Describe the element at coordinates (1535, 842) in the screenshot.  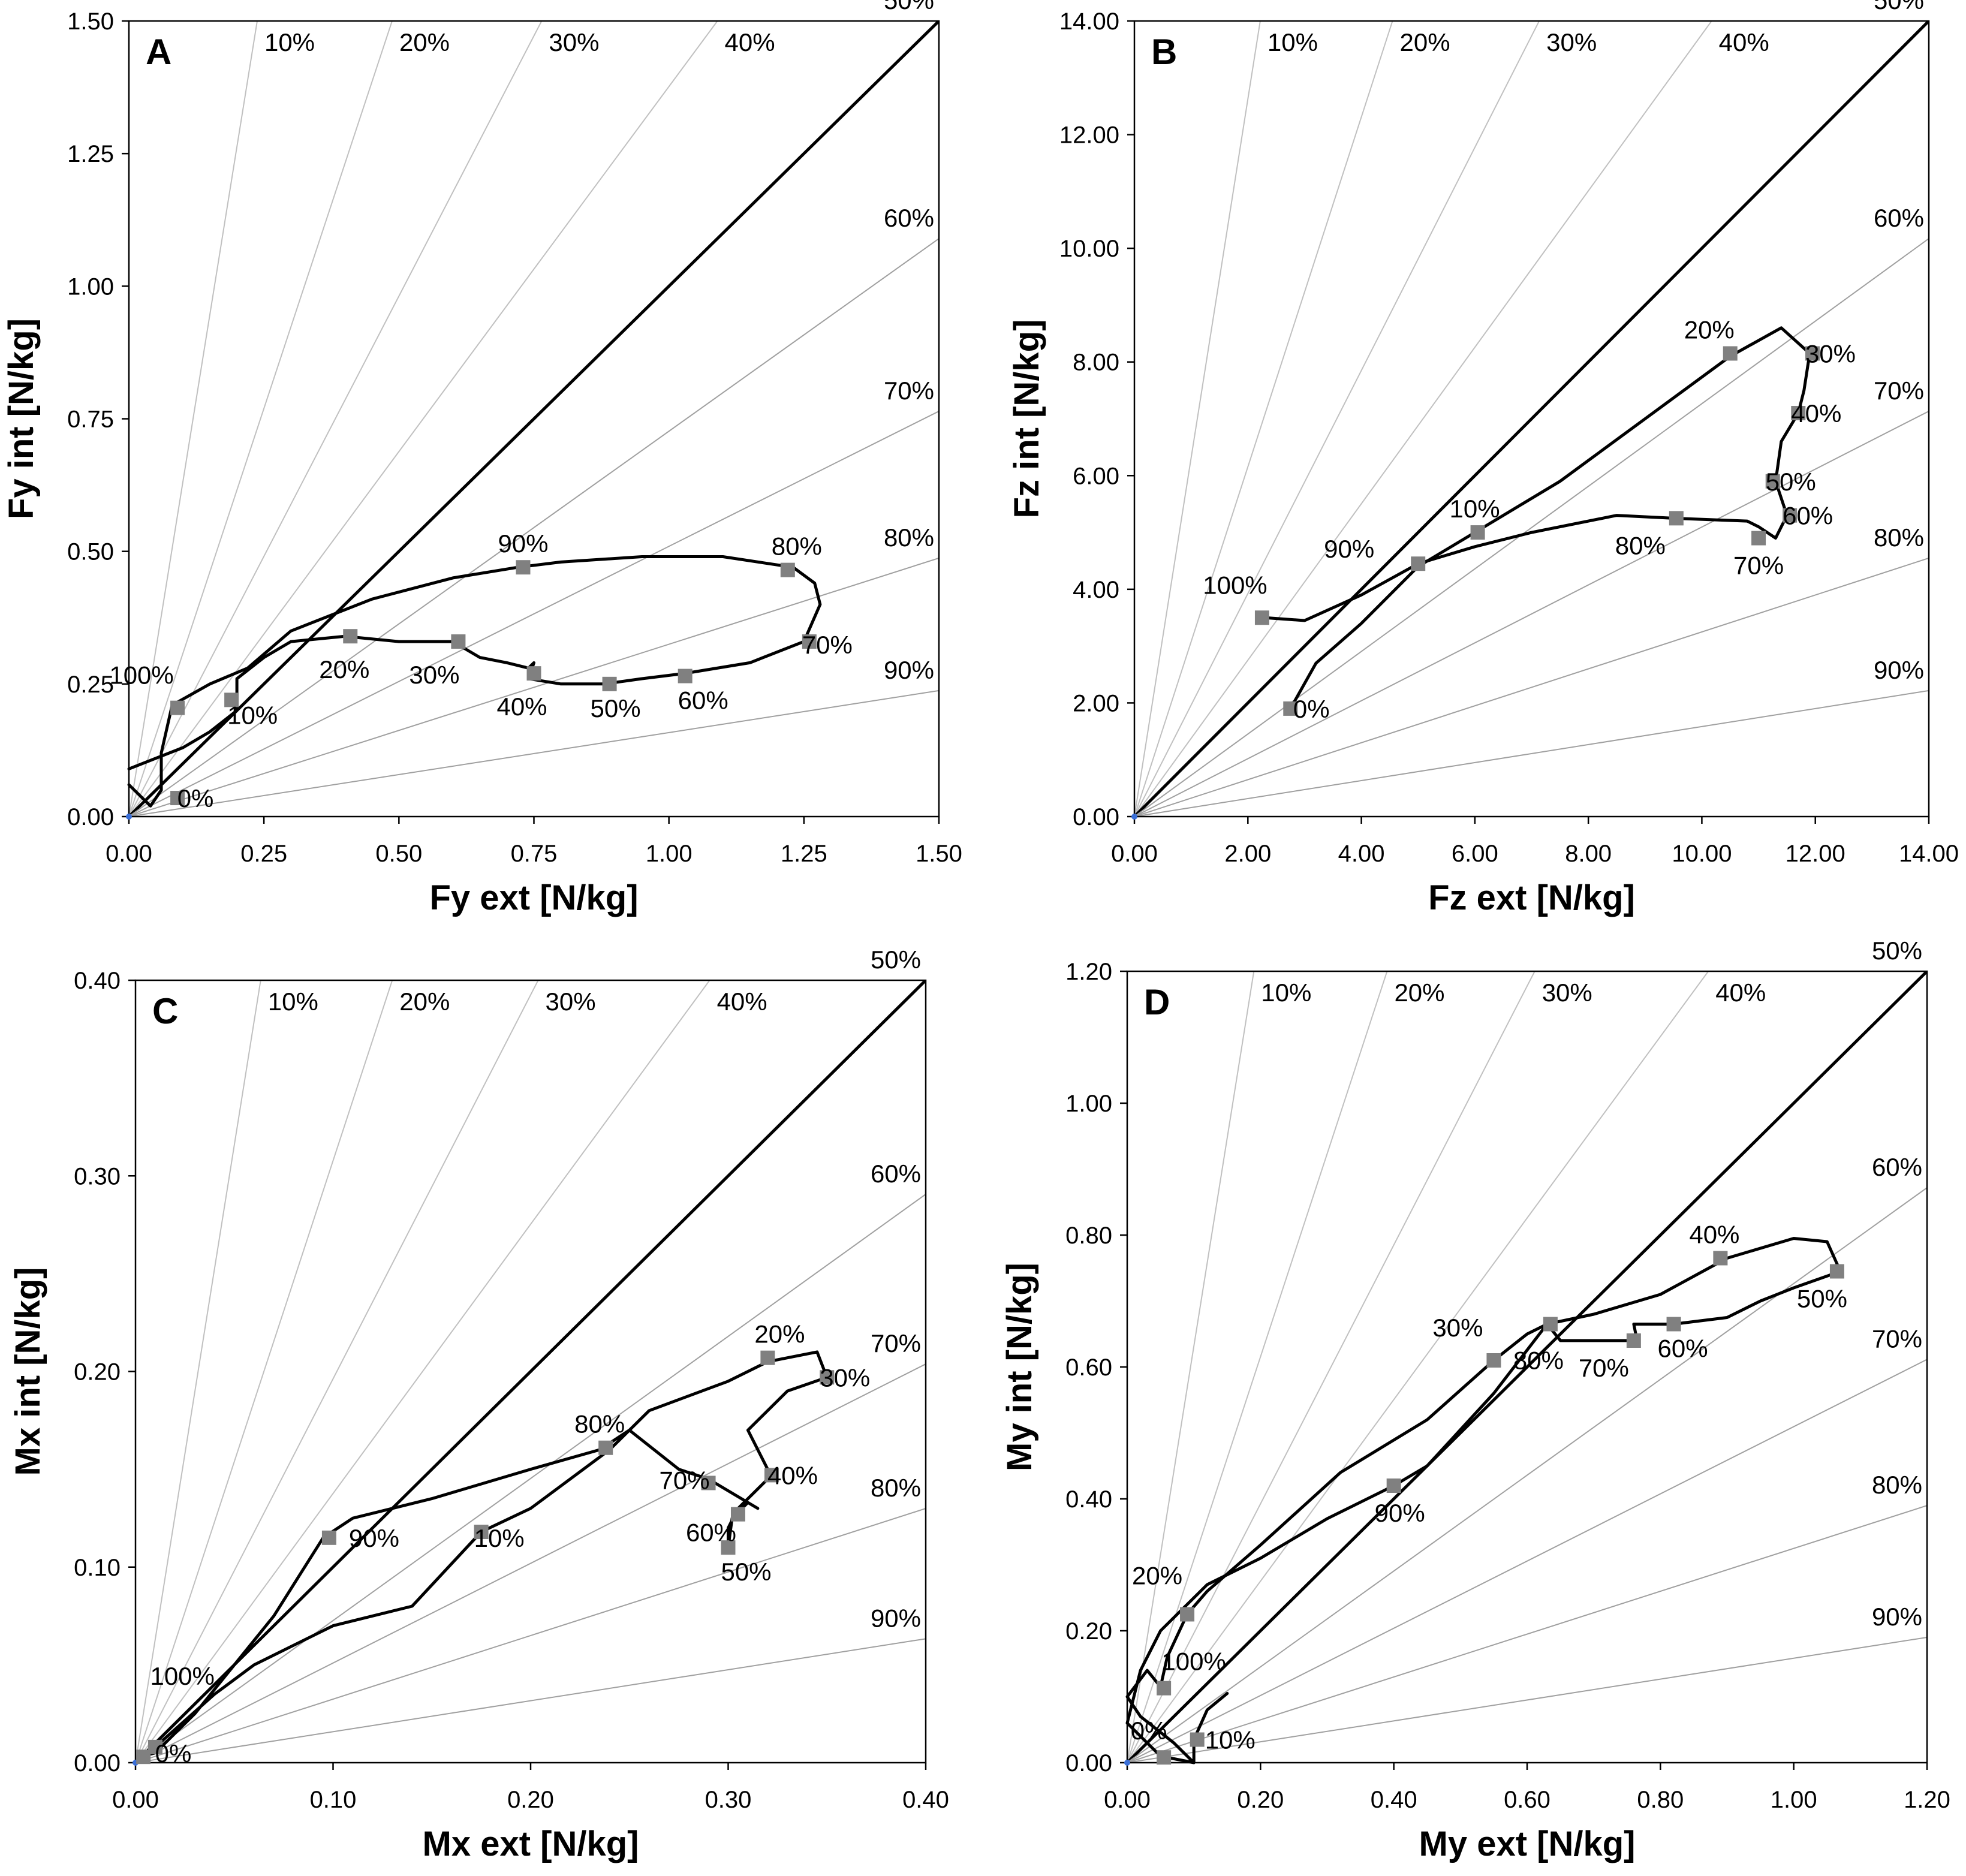
I see `x-axis: 0.00 2.00 4.00 6.00 8.00 10.00 12.00 14.00` at that location.